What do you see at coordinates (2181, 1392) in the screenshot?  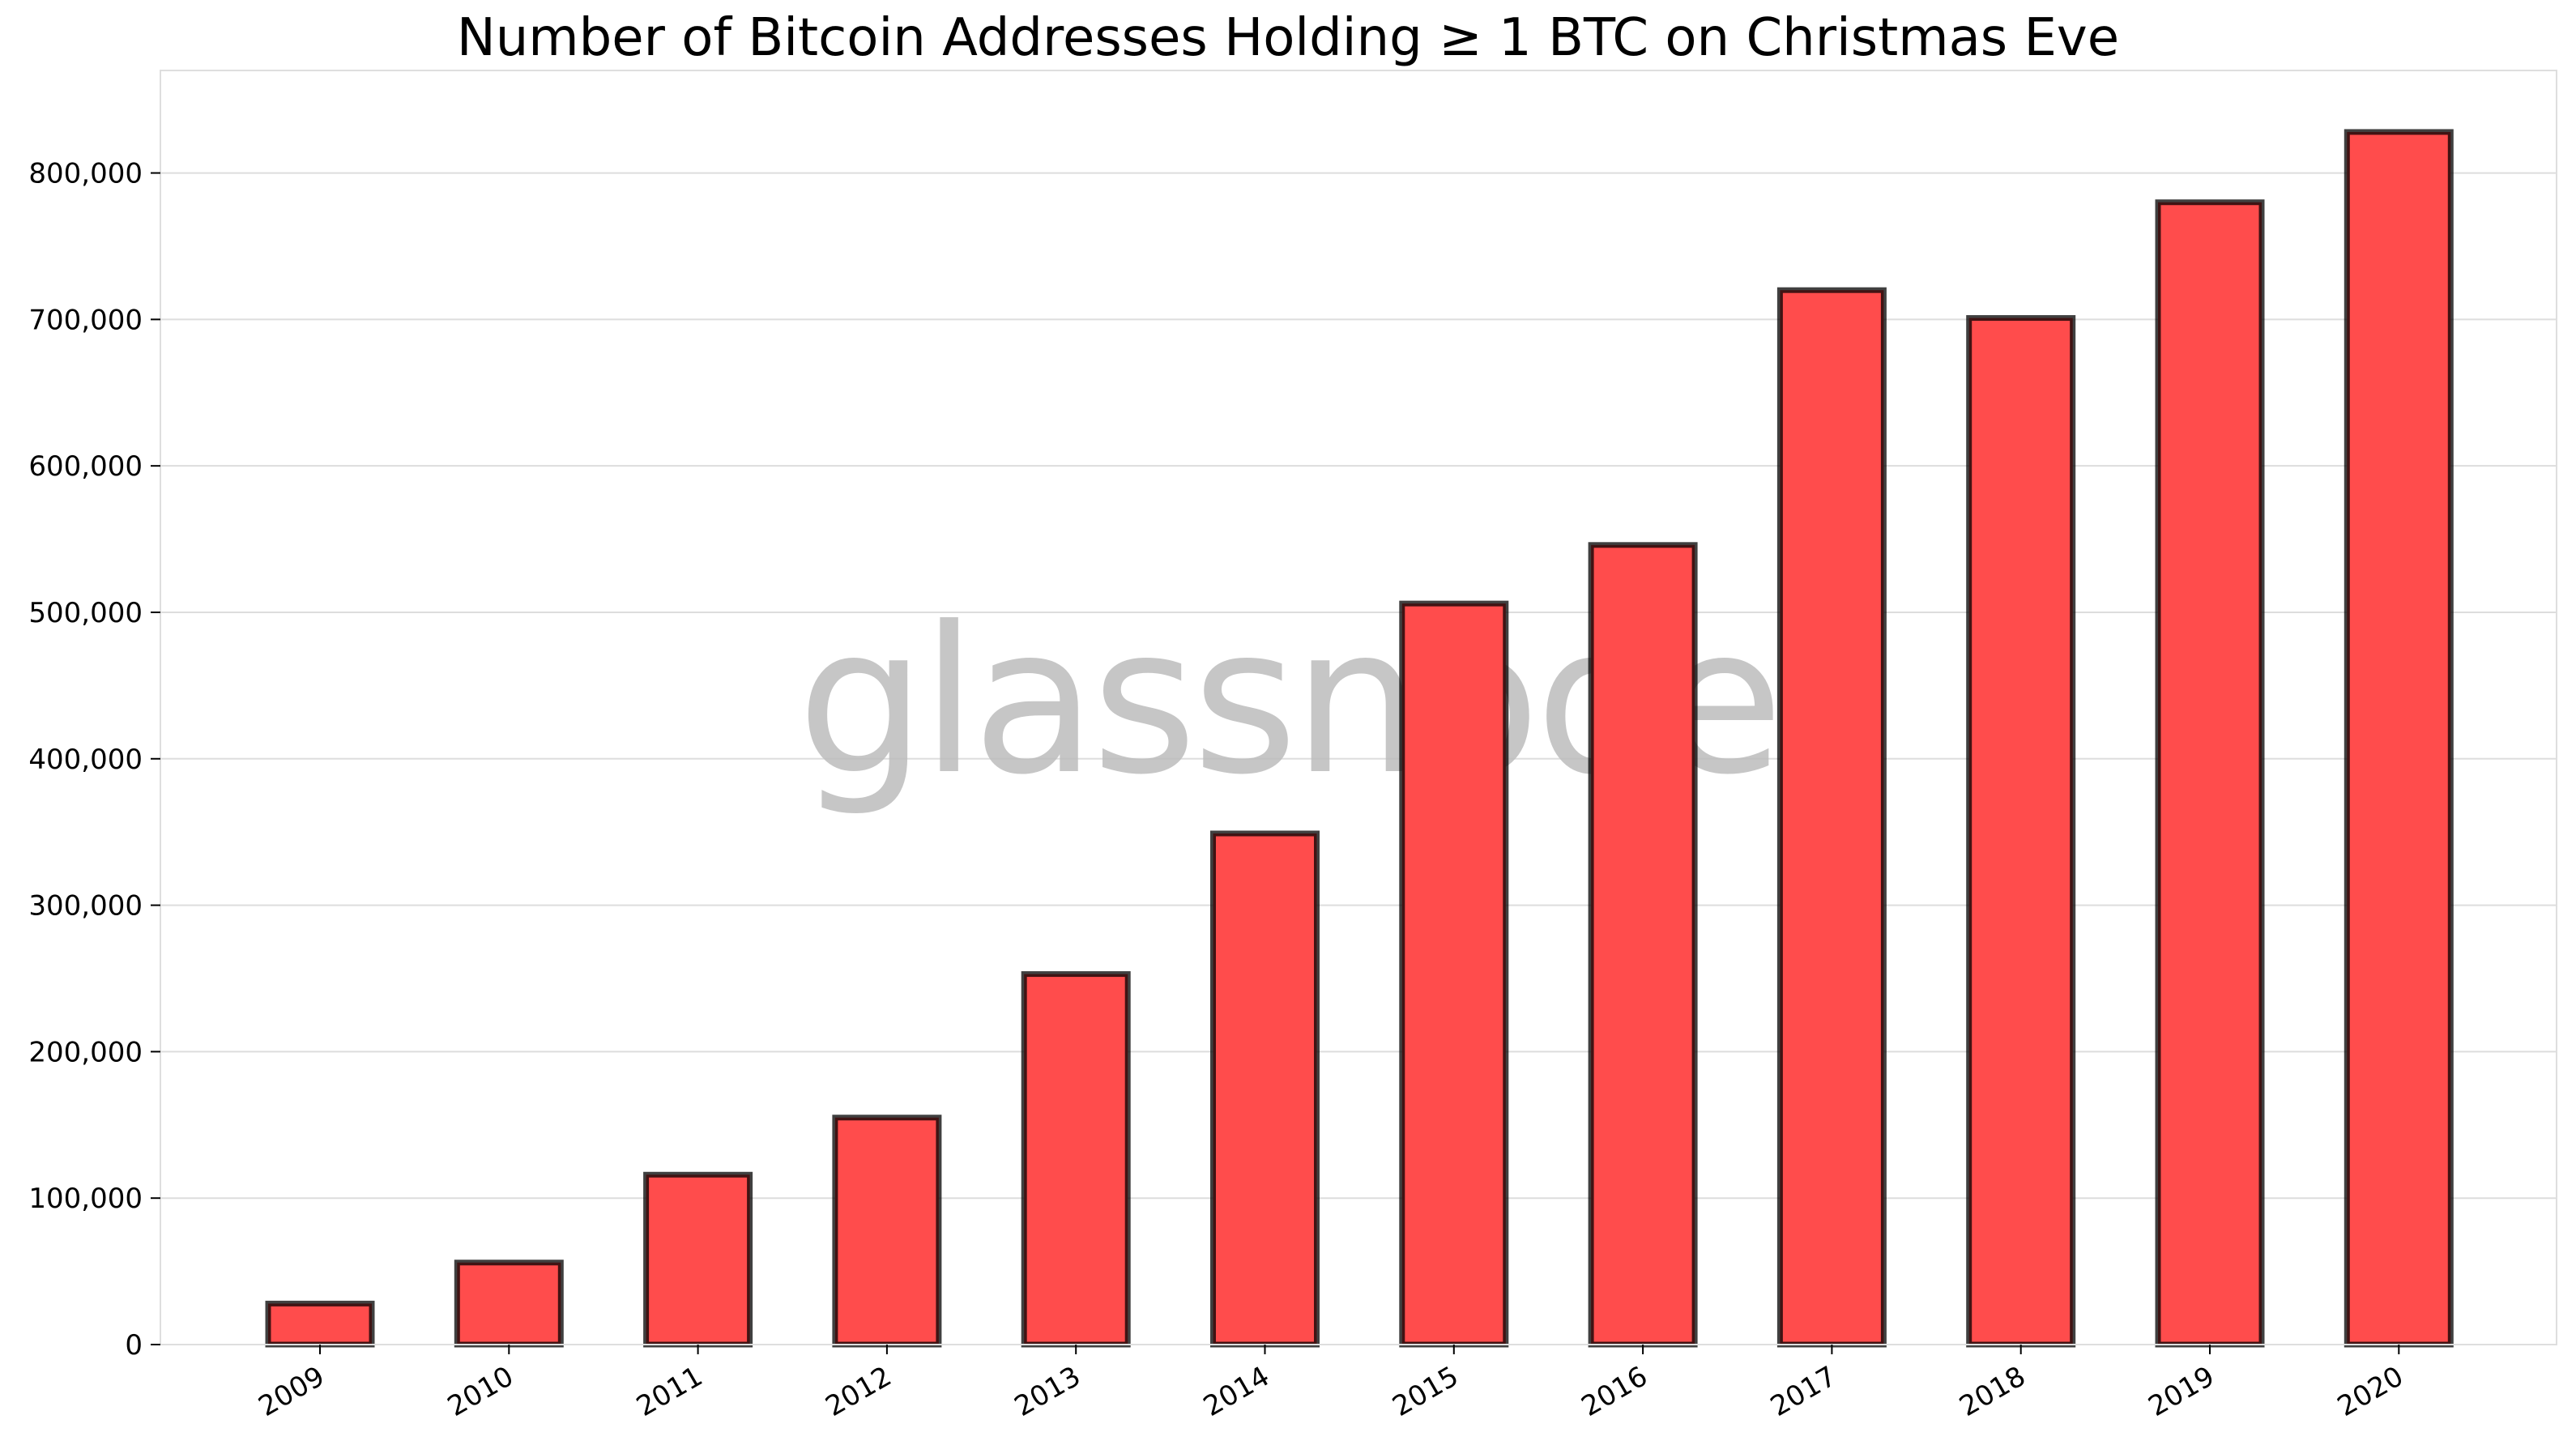 I see `x-tick-label: 2019` at bounding box center [2181, 1392].